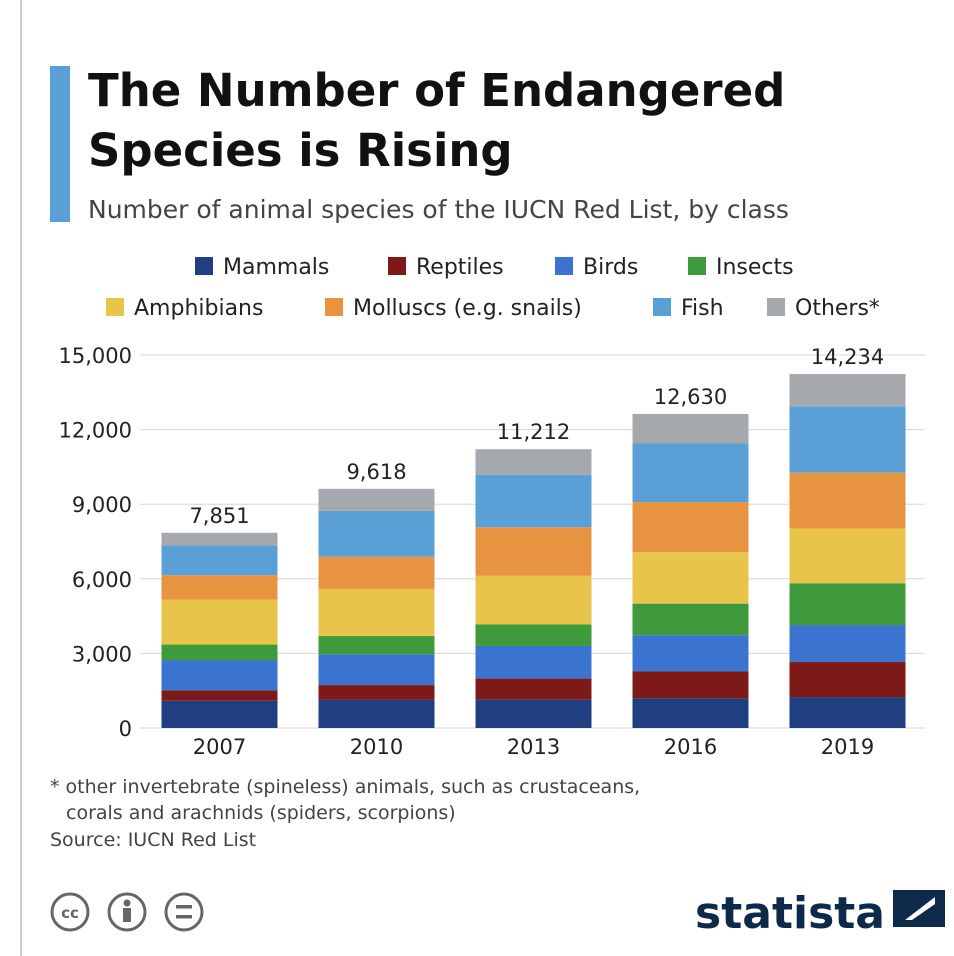 Image resolution: width=954 pixels, height=956 pixels. Describe the element at coordinates (153, 840) in the screenshot. I see `source: Source: IUCN Red List` at that location.